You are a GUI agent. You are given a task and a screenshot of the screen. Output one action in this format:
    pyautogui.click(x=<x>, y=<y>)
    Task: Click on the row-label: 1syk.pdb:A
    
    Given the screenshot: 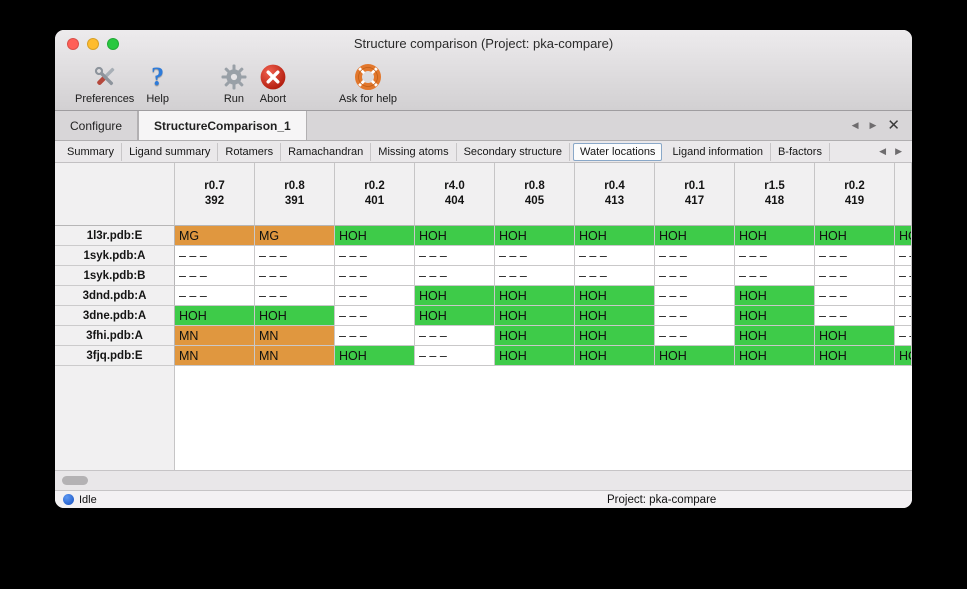 What is the action you would take?
    pyautogui.click(x=115, y=256)
    